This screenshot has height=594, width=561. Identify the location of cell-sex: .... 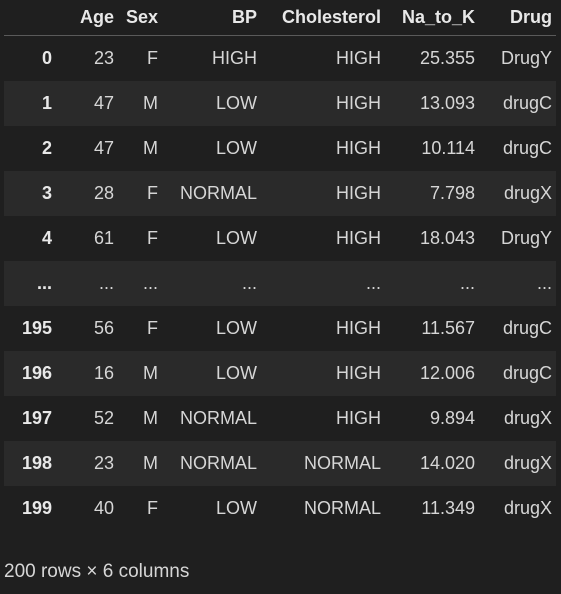
(151, 283).